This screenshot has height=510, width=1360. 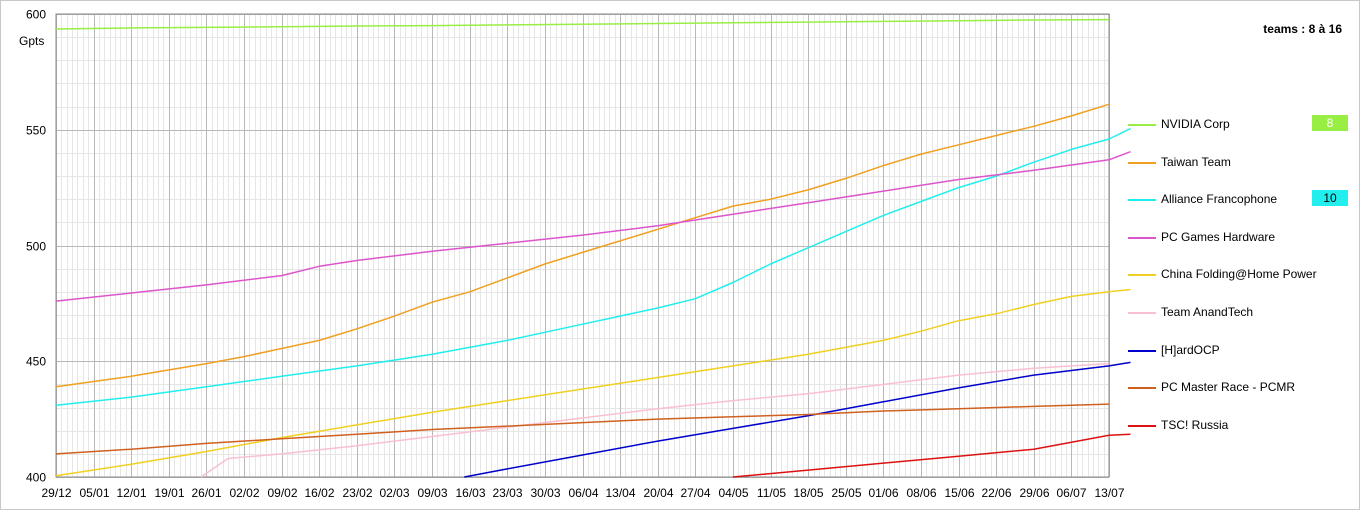 I want to click on x-tick-label: 16/02, so click(x=319, y=493).